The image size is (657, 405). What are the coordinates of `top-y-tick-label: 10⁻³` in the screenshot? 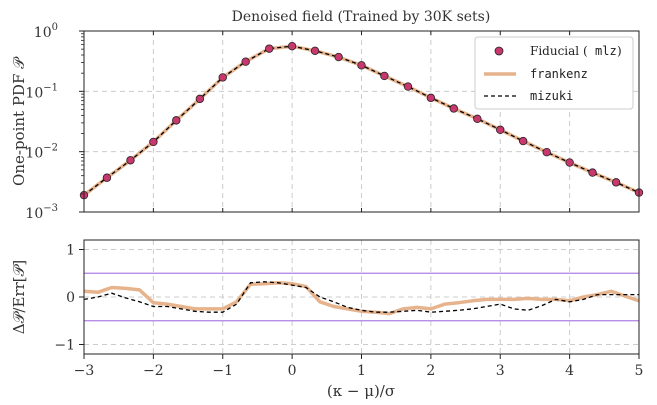 It's located at (41, 212).